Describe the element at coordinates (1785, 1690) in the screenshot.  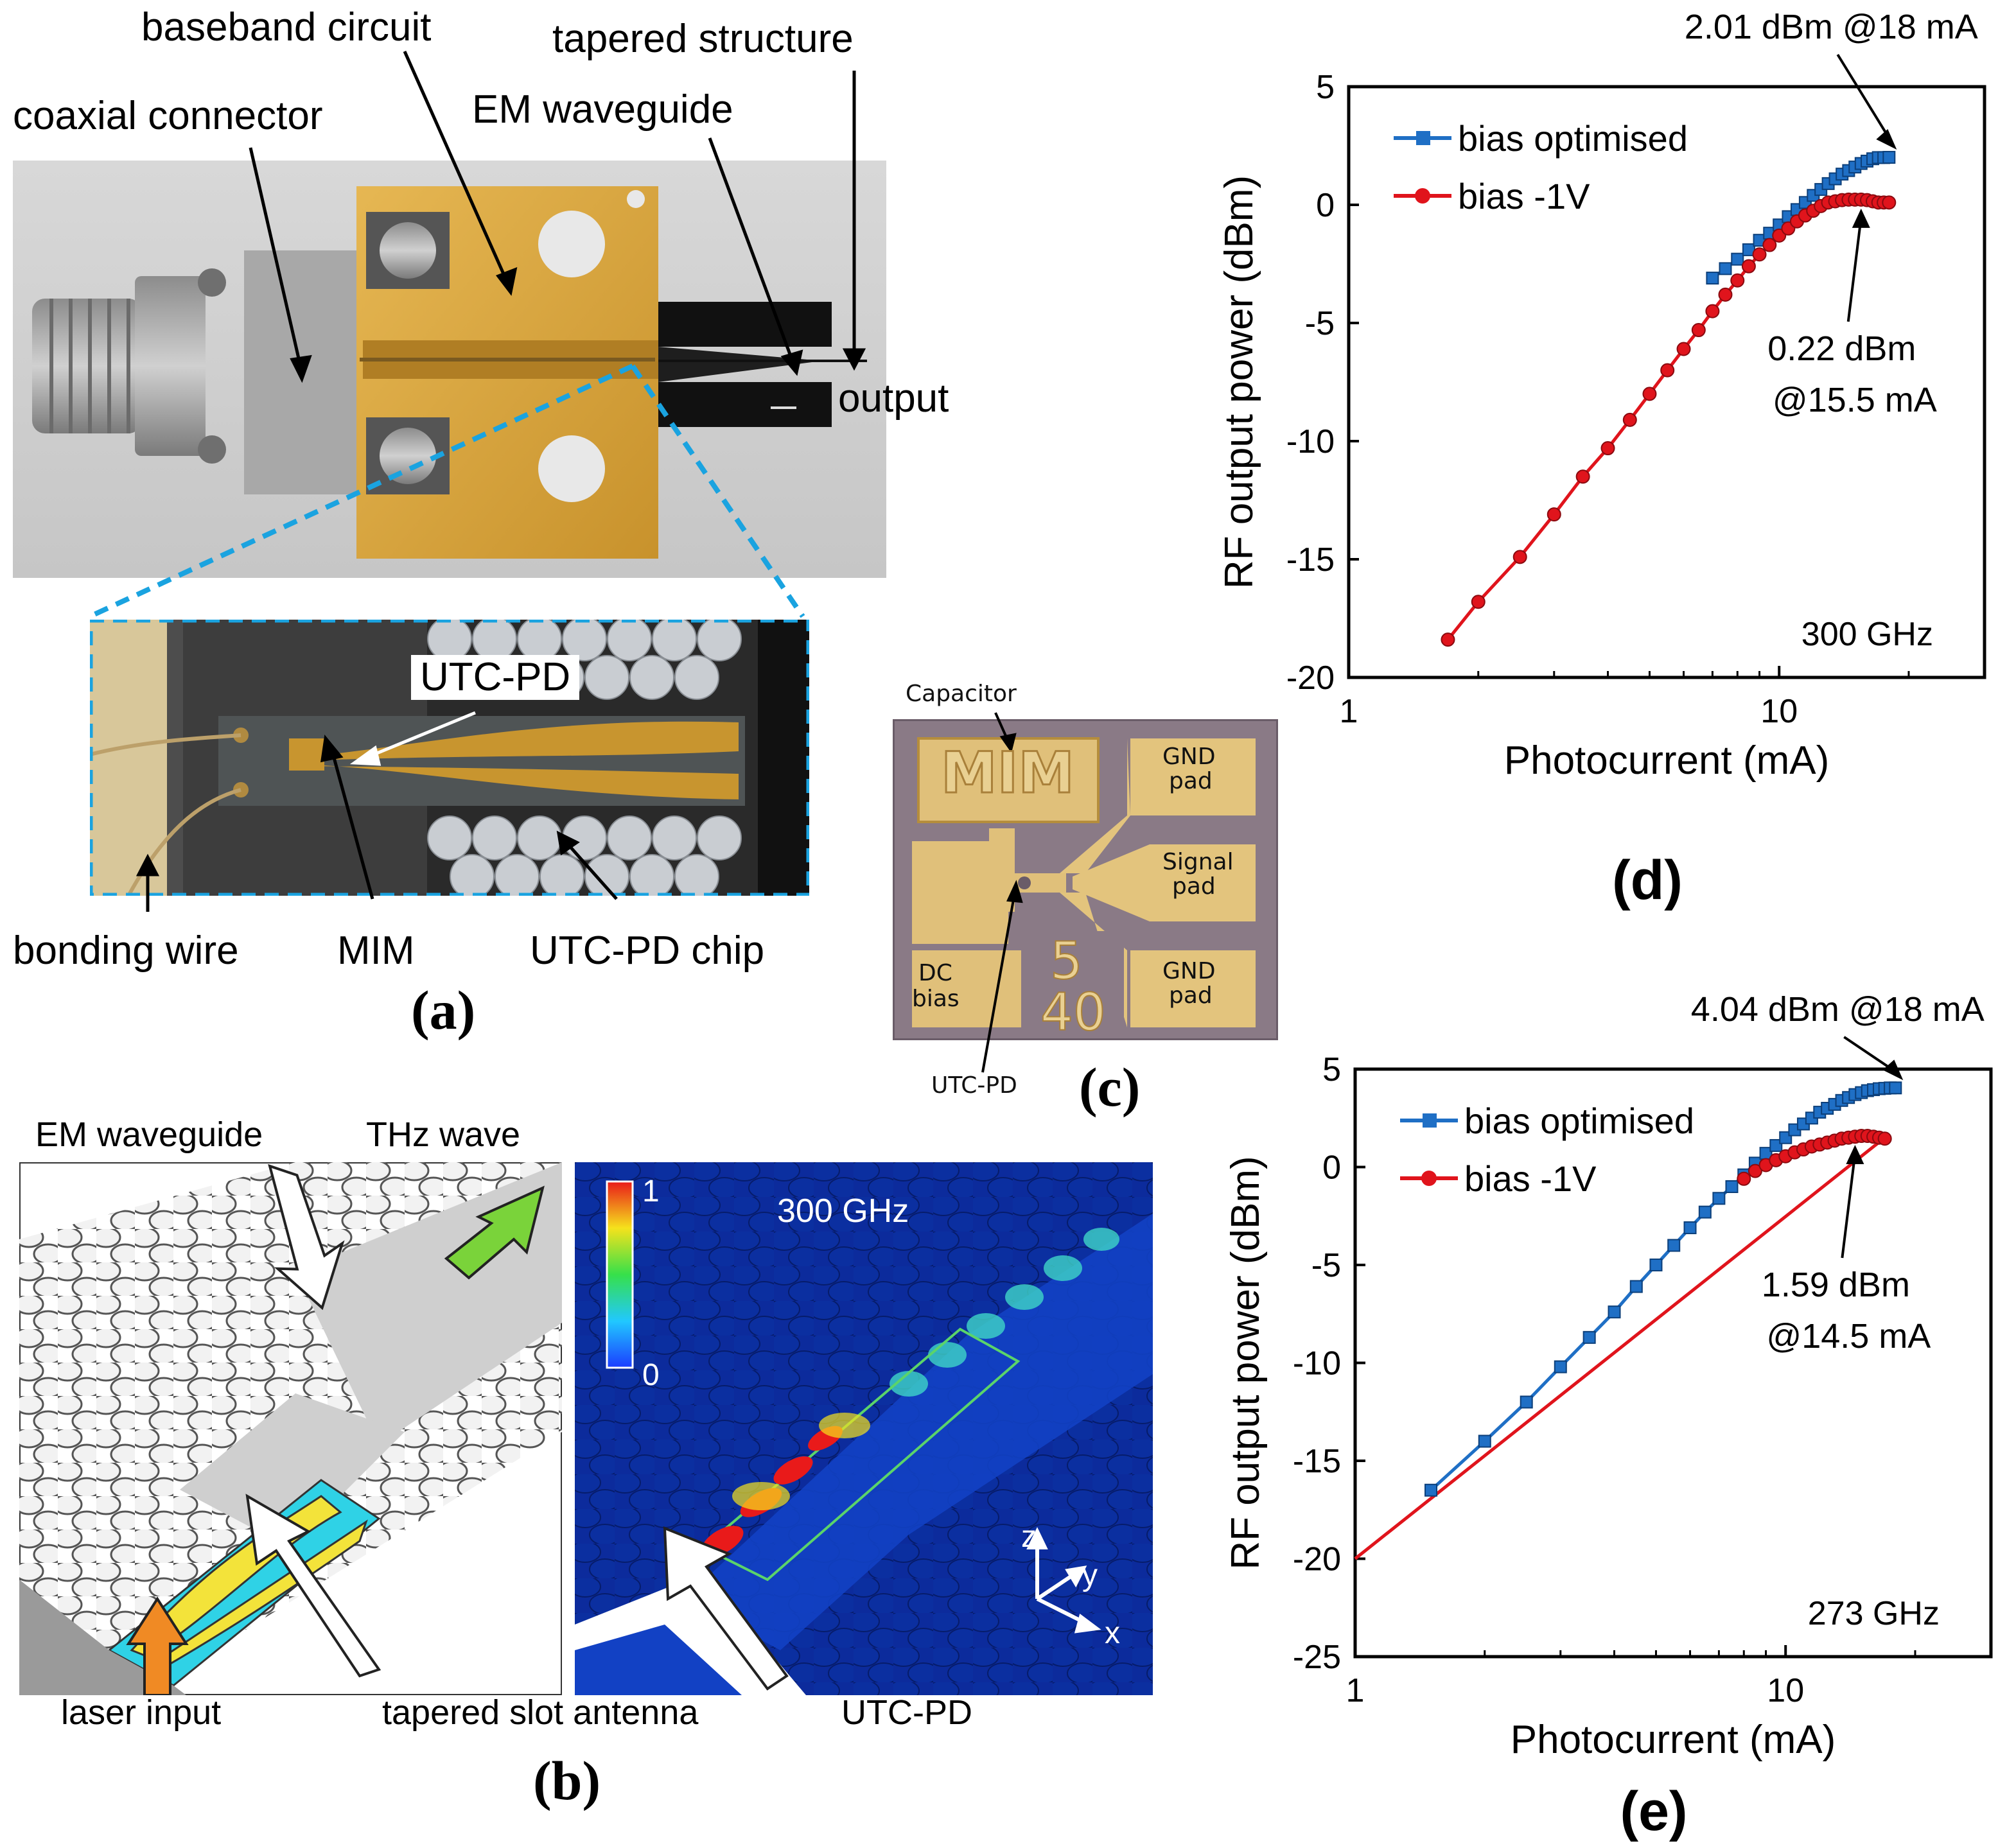
I see `x-tick-label: 10` at that location.